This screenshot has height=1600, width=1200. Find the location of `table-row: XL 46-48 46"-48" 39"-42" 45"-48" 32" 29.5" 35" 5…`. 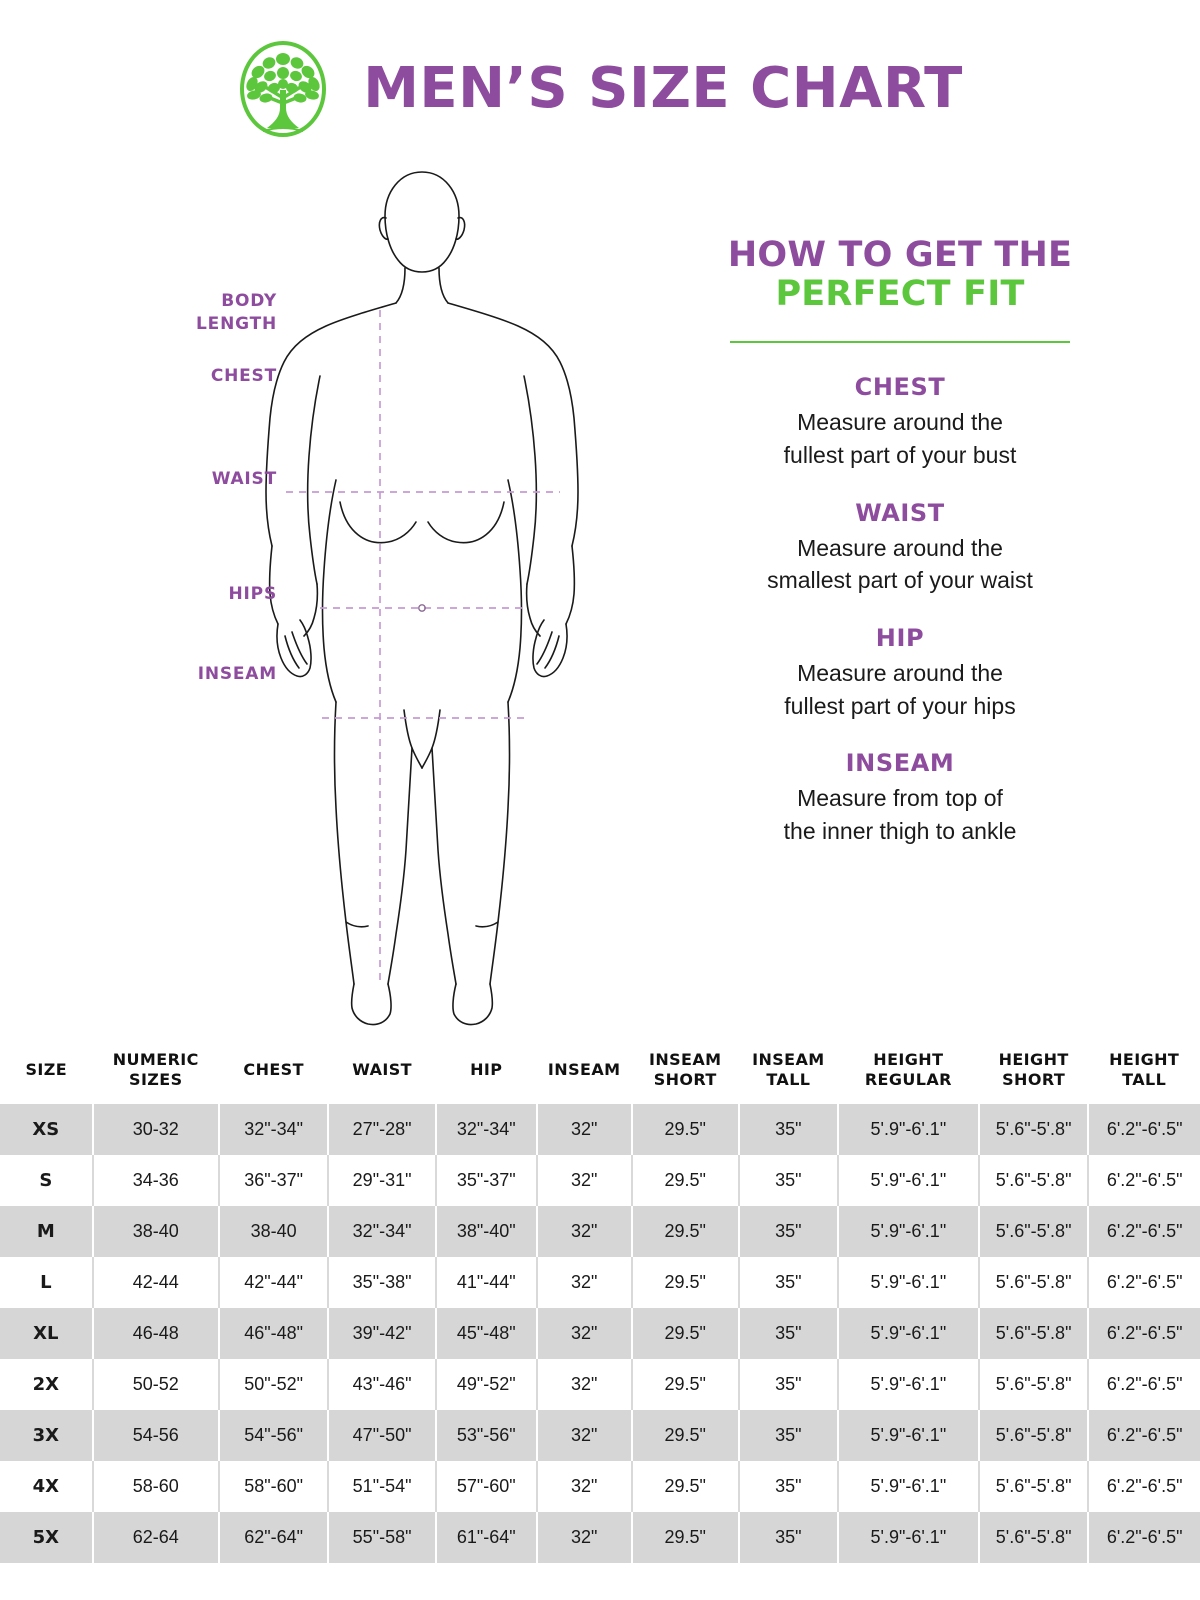

table-row: XL 46-48 46"-48" 39"-42" 45"-48" 32" 29.5" 35" 5… is located at coordinates (600, 1333).